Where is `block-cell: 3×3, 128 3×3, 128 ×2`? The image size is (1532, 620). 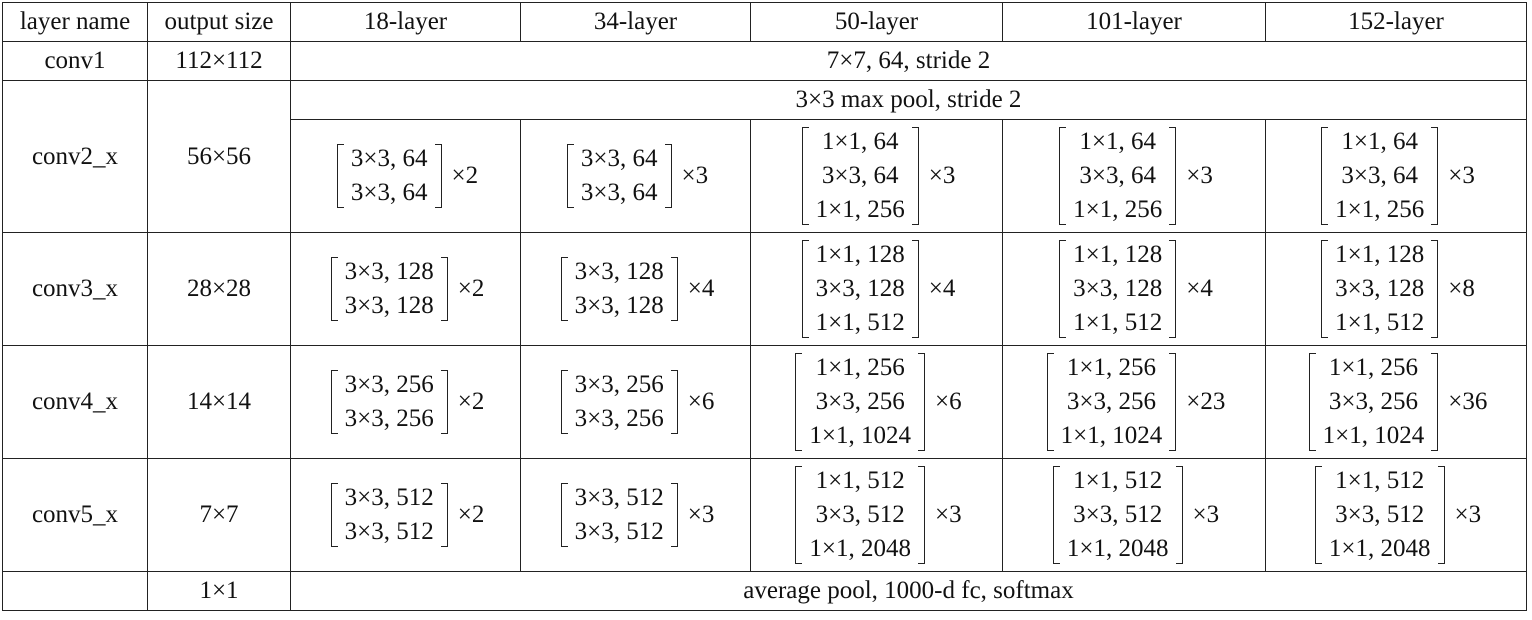
block-cell: 3×3, 128 3×3, 128 ×2 is located at coordinates (405, 289).